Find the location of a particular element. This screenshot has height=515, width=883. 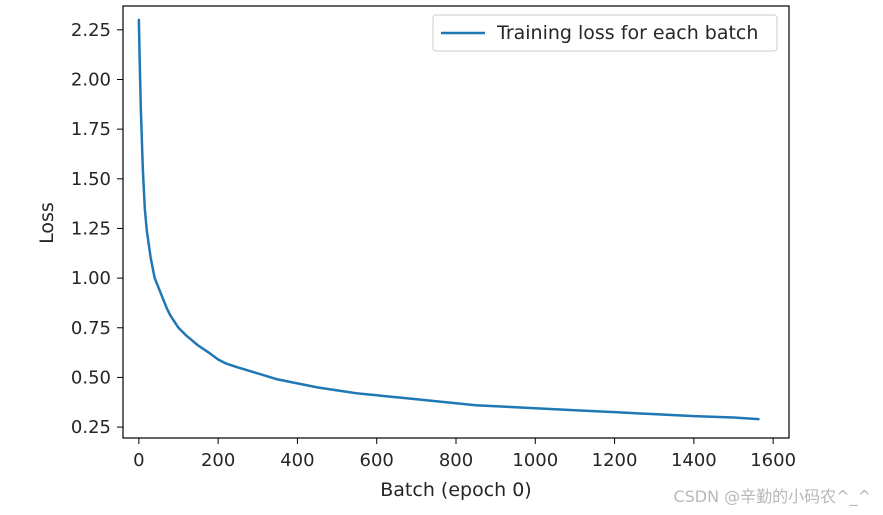

legend-label: Training loss for each batch is located at coordinates (627, 33).